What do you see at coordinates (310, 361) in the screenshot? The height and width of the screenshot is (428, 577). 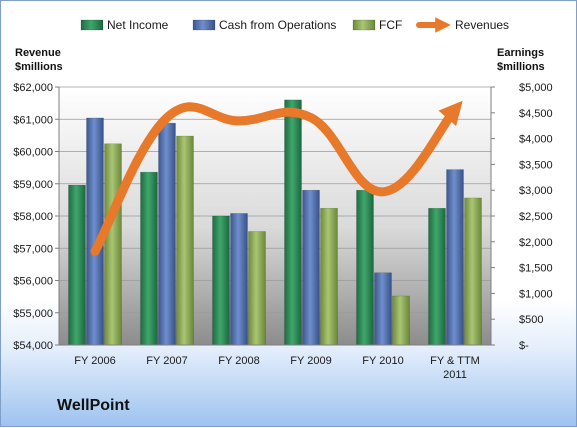 I see `x-tick-label: FY 2009` at bounding box center [310, 361].